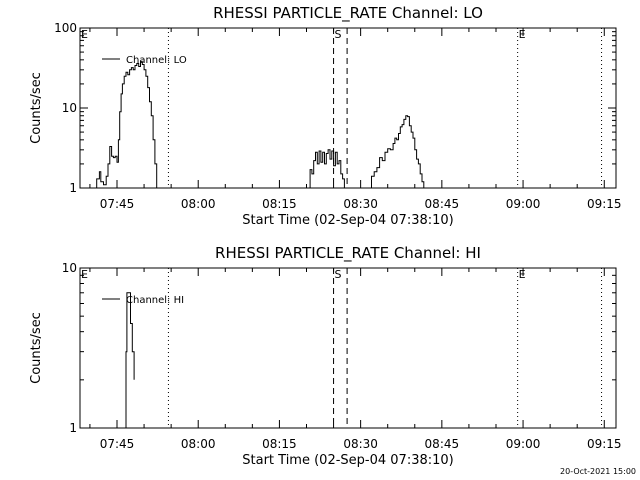 This screenshot has height=480, width=640. What do you see at coordinates (156, 60) in the screenshot?
I see `legend-label: Channel: LO` at bounding box center [156, 60].